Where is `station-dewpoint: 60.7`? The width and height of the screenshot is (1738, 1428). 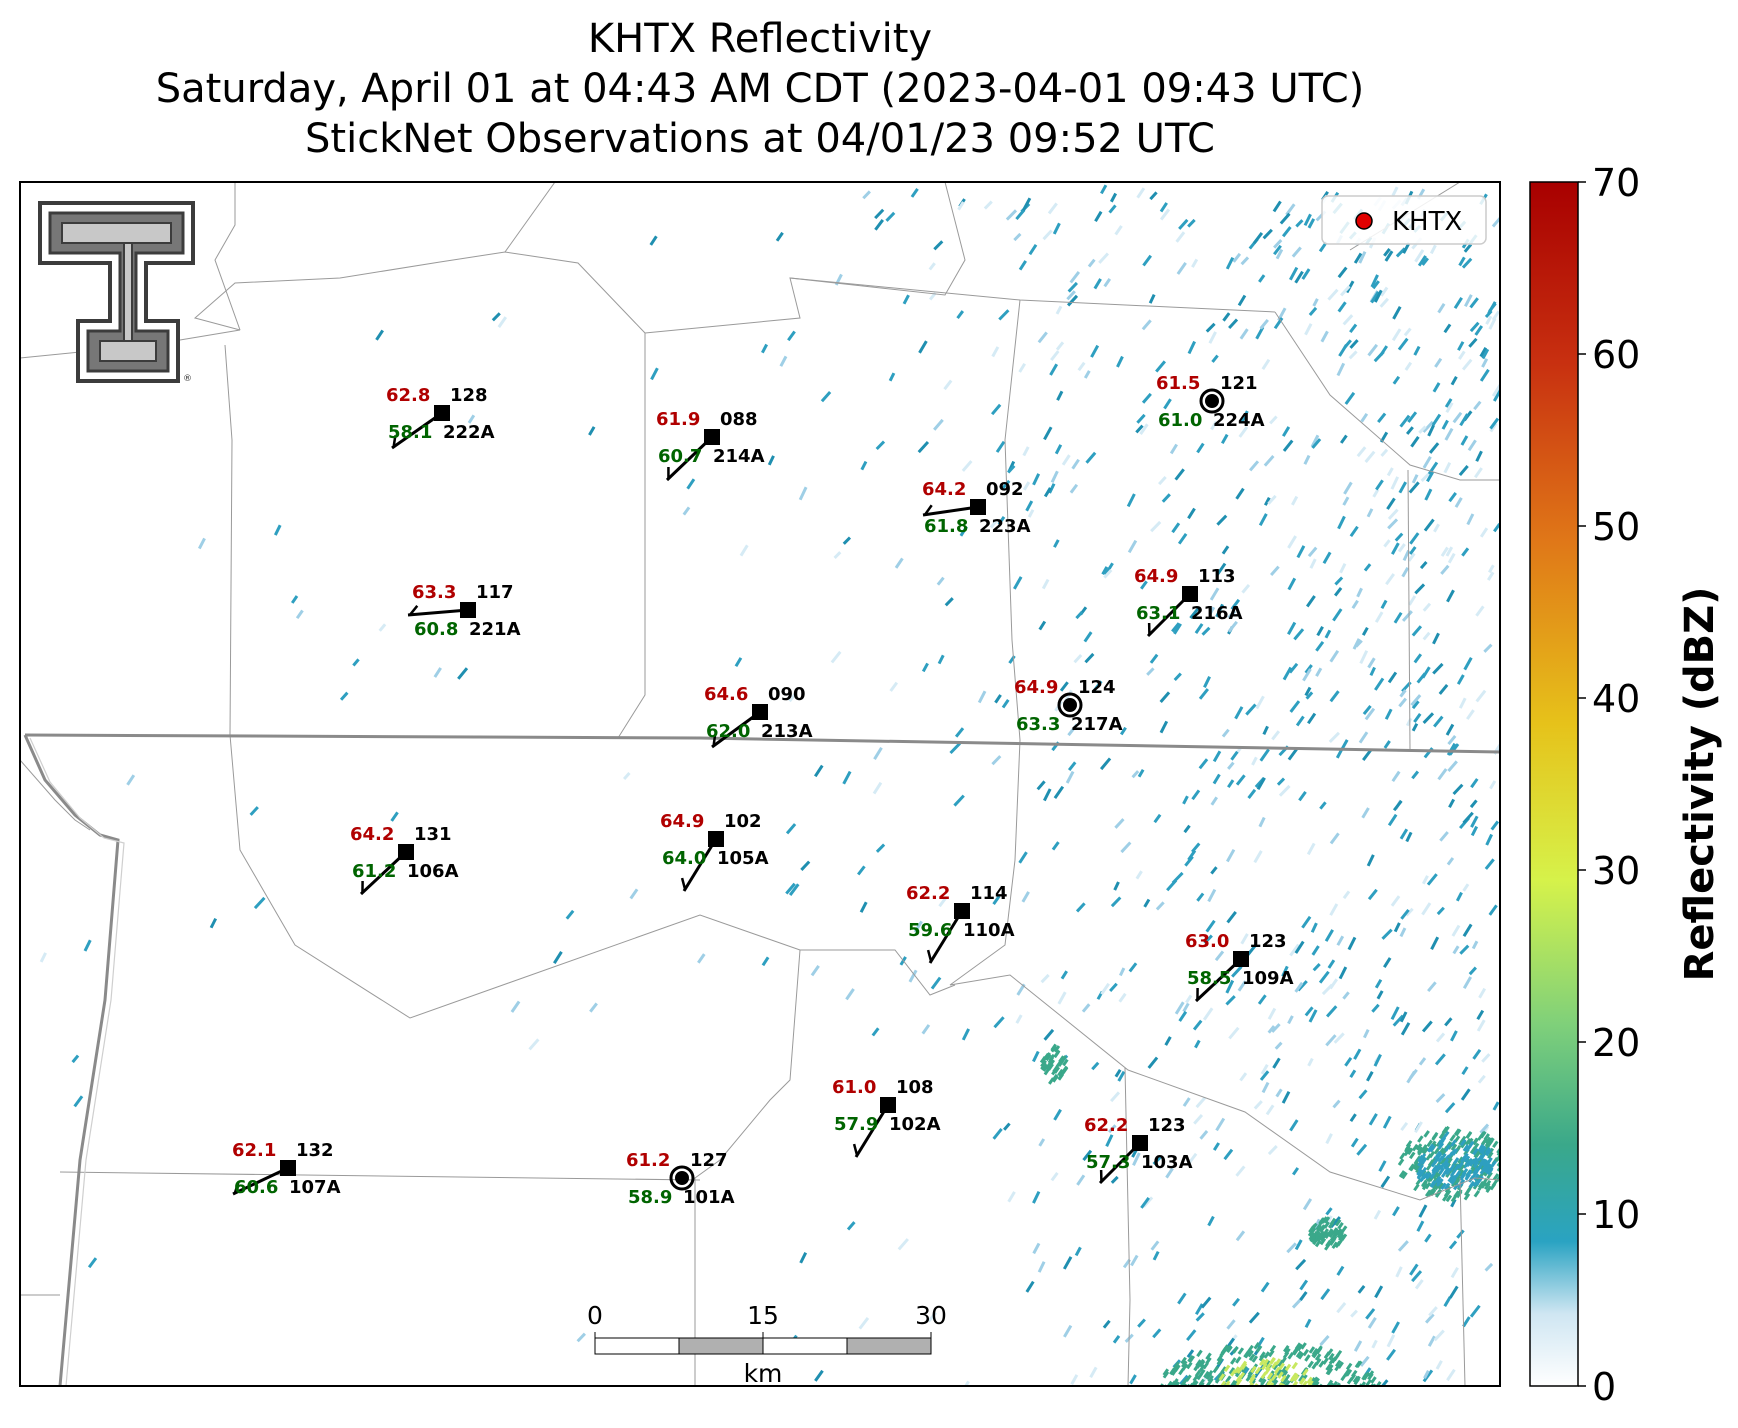 station-dewpoint: 60.7 is located at coordinates (680, 456).